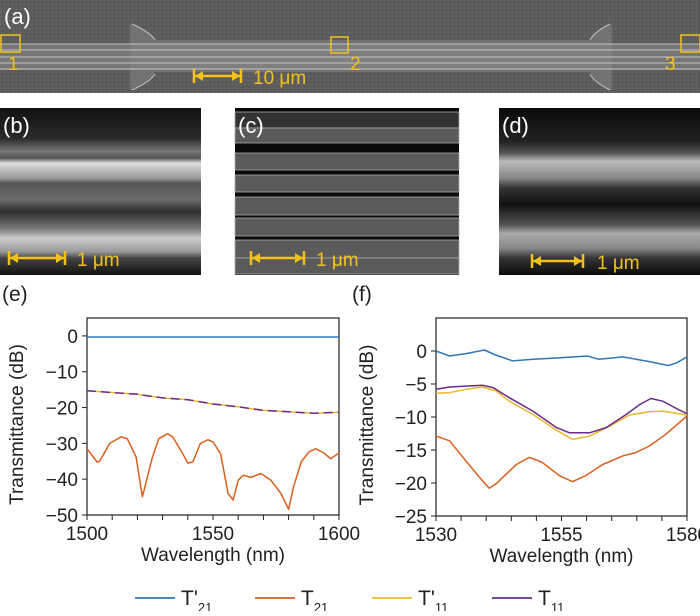  Describe the element at coordinates (599, 191) in the screenshot. I see `sem-panel-d: (d) 1 μm` at that location.